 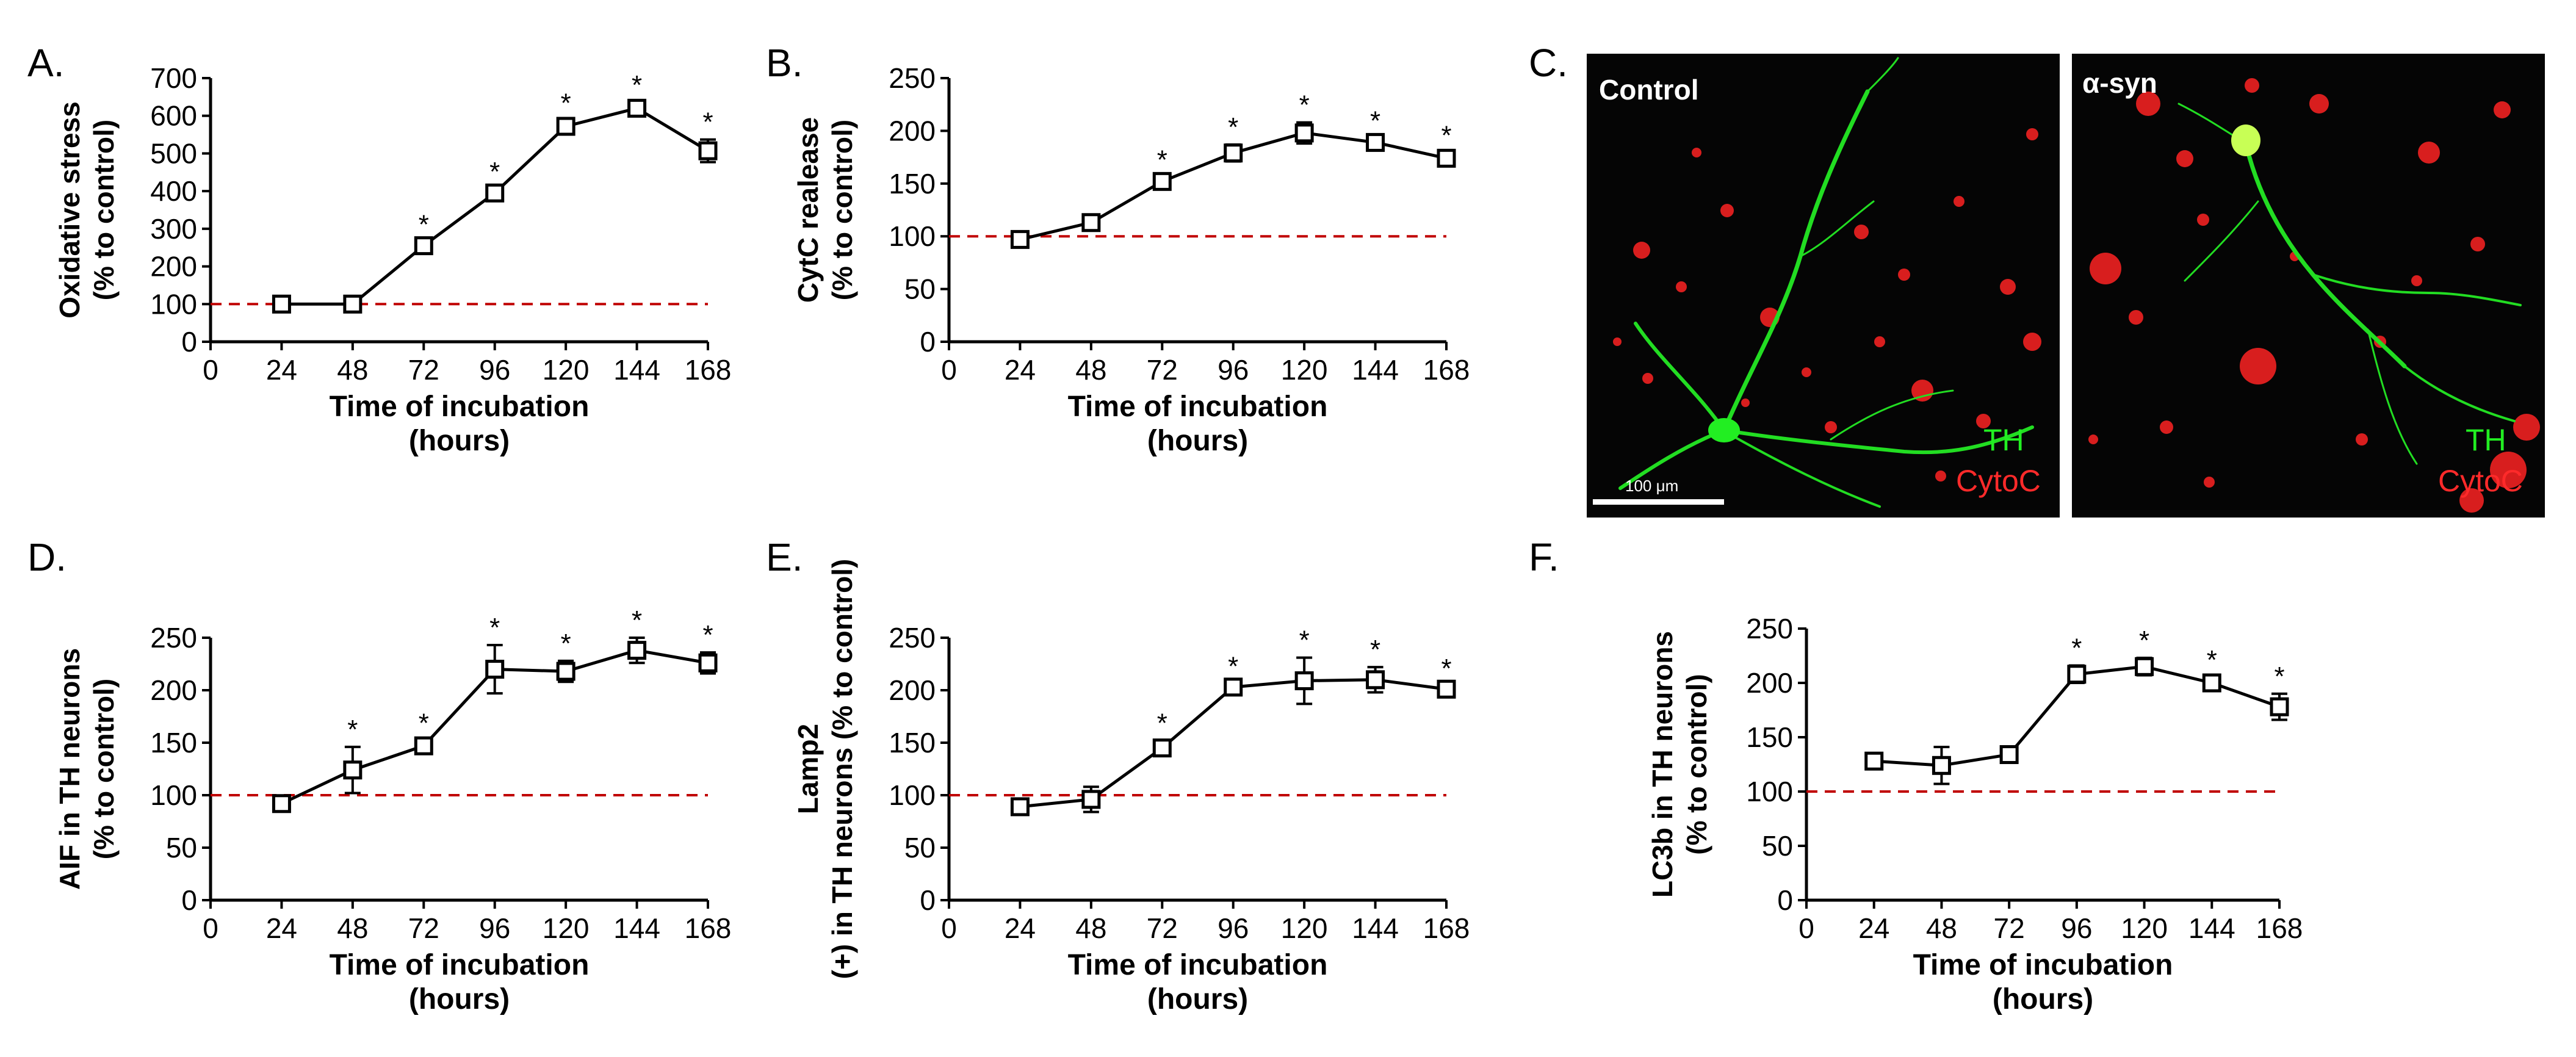 I want to click on panel-label-f: F., so click(x=1544, y=557).